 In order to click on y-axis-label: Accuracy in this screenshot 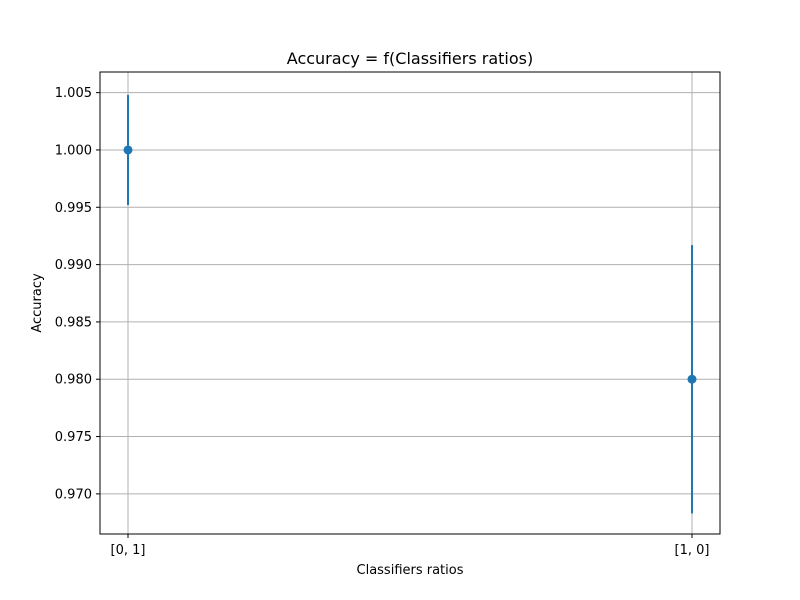, I will do `click(37, 303)`.